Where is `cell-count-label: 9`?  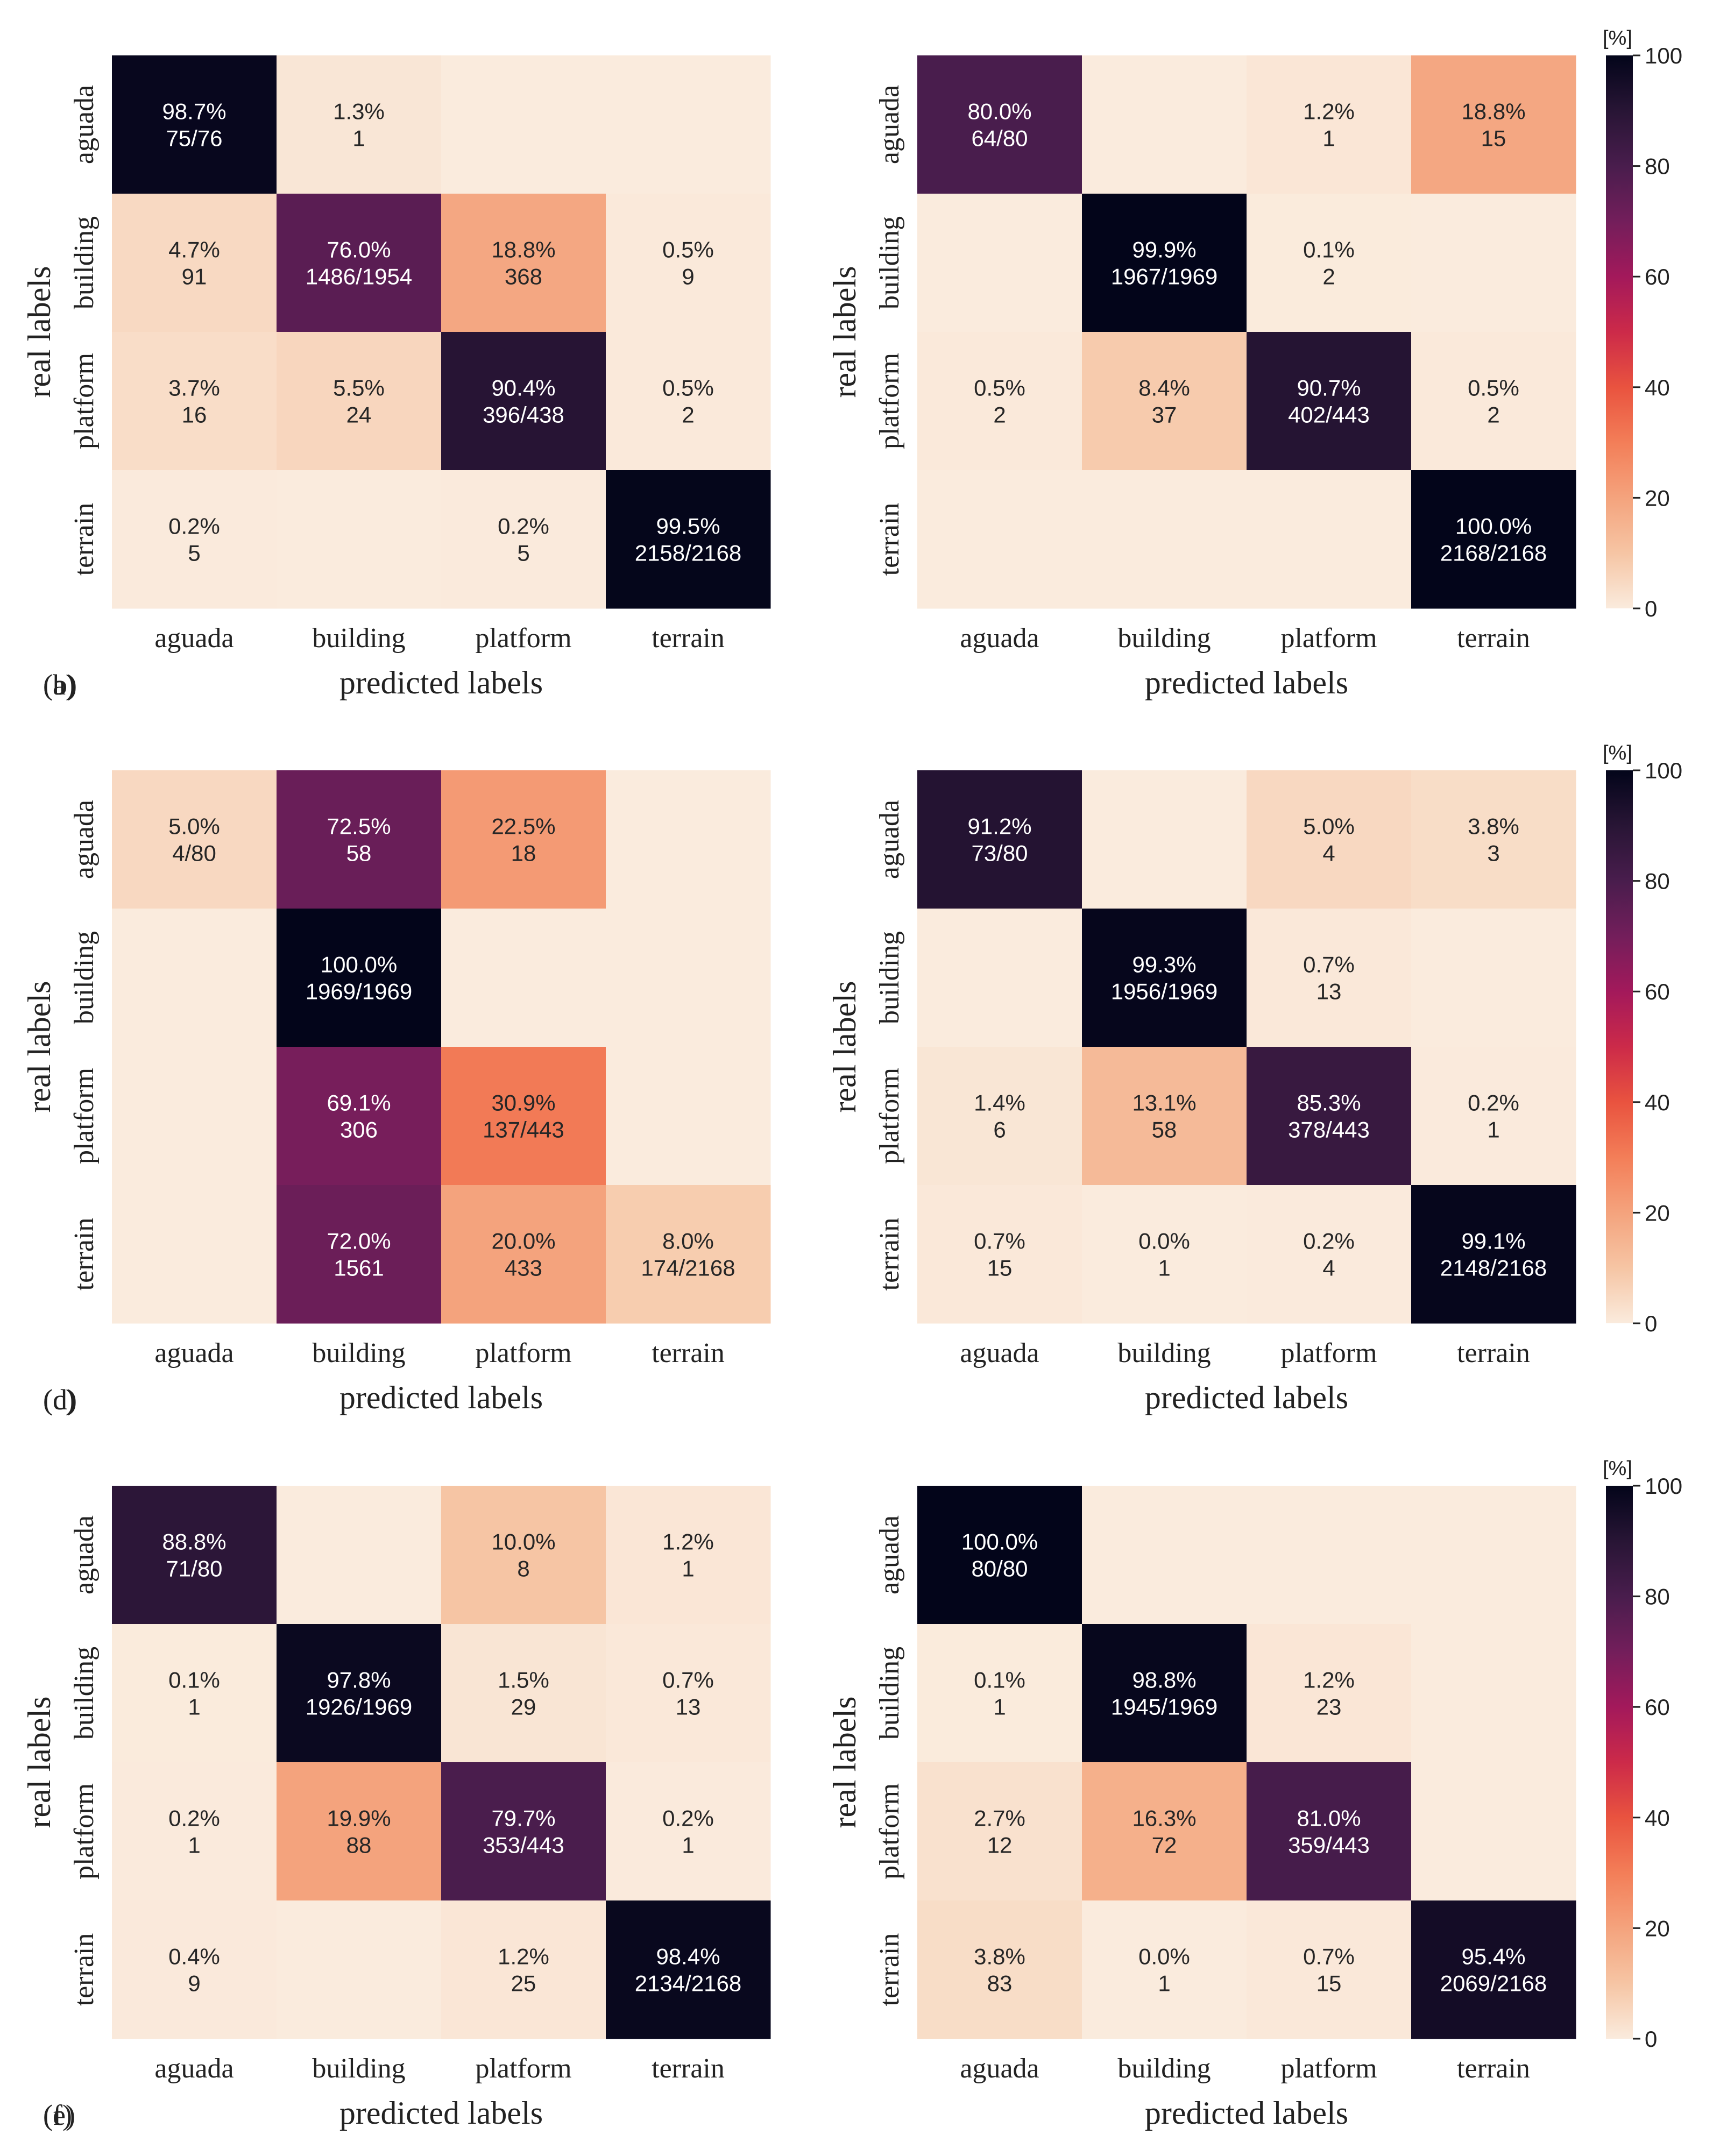
cell-count-label: 9 is located at coordinates (194, 1983).